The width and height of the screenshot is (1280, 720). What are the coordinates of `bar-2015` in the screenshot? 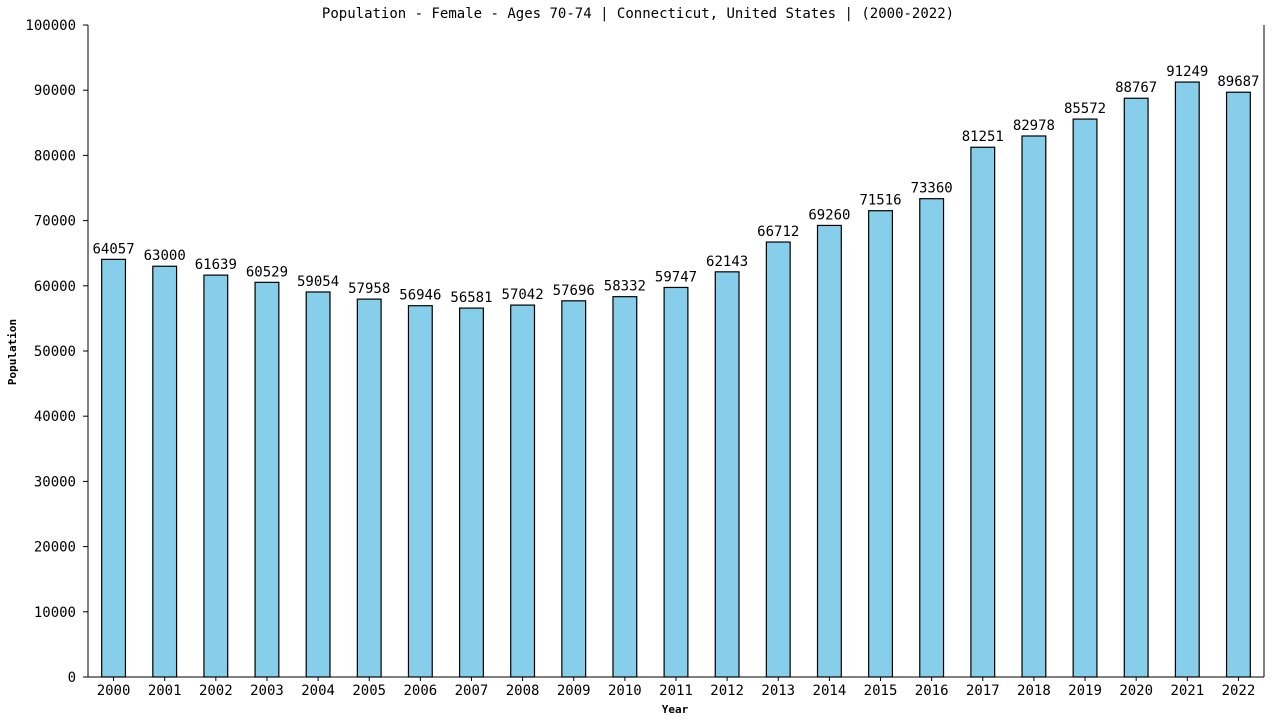 It's located at (881, 444).